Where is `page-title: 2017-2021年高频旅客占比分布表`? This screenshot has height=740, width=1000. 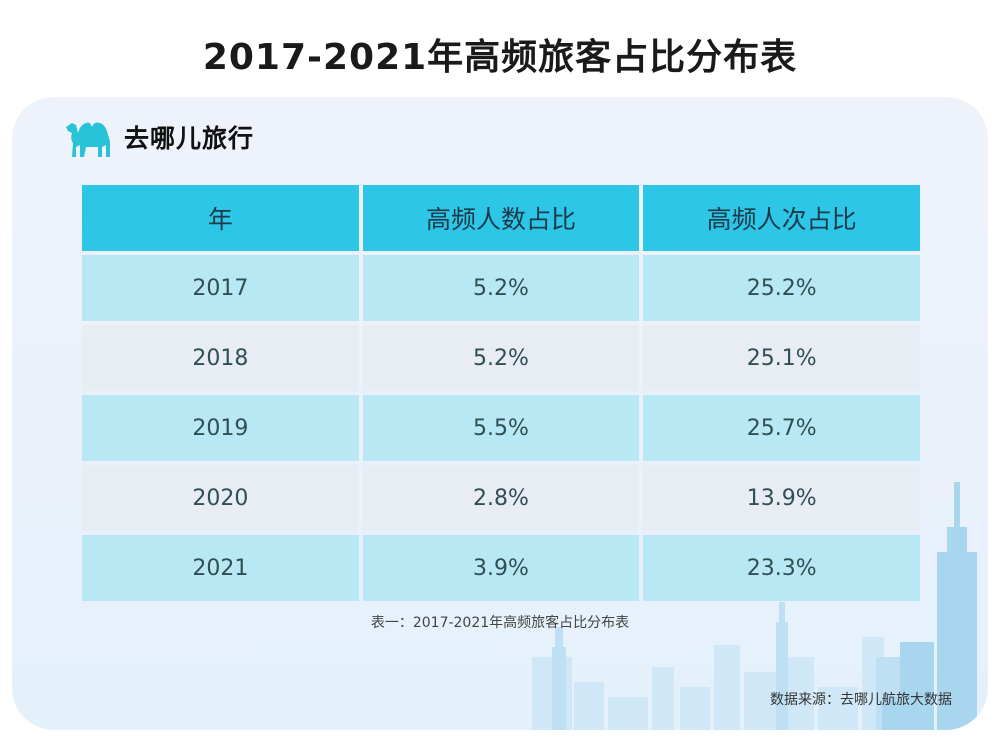 page-title: 2017-2021年高频旅客占比分布表 is located at coordinates (500, 57).